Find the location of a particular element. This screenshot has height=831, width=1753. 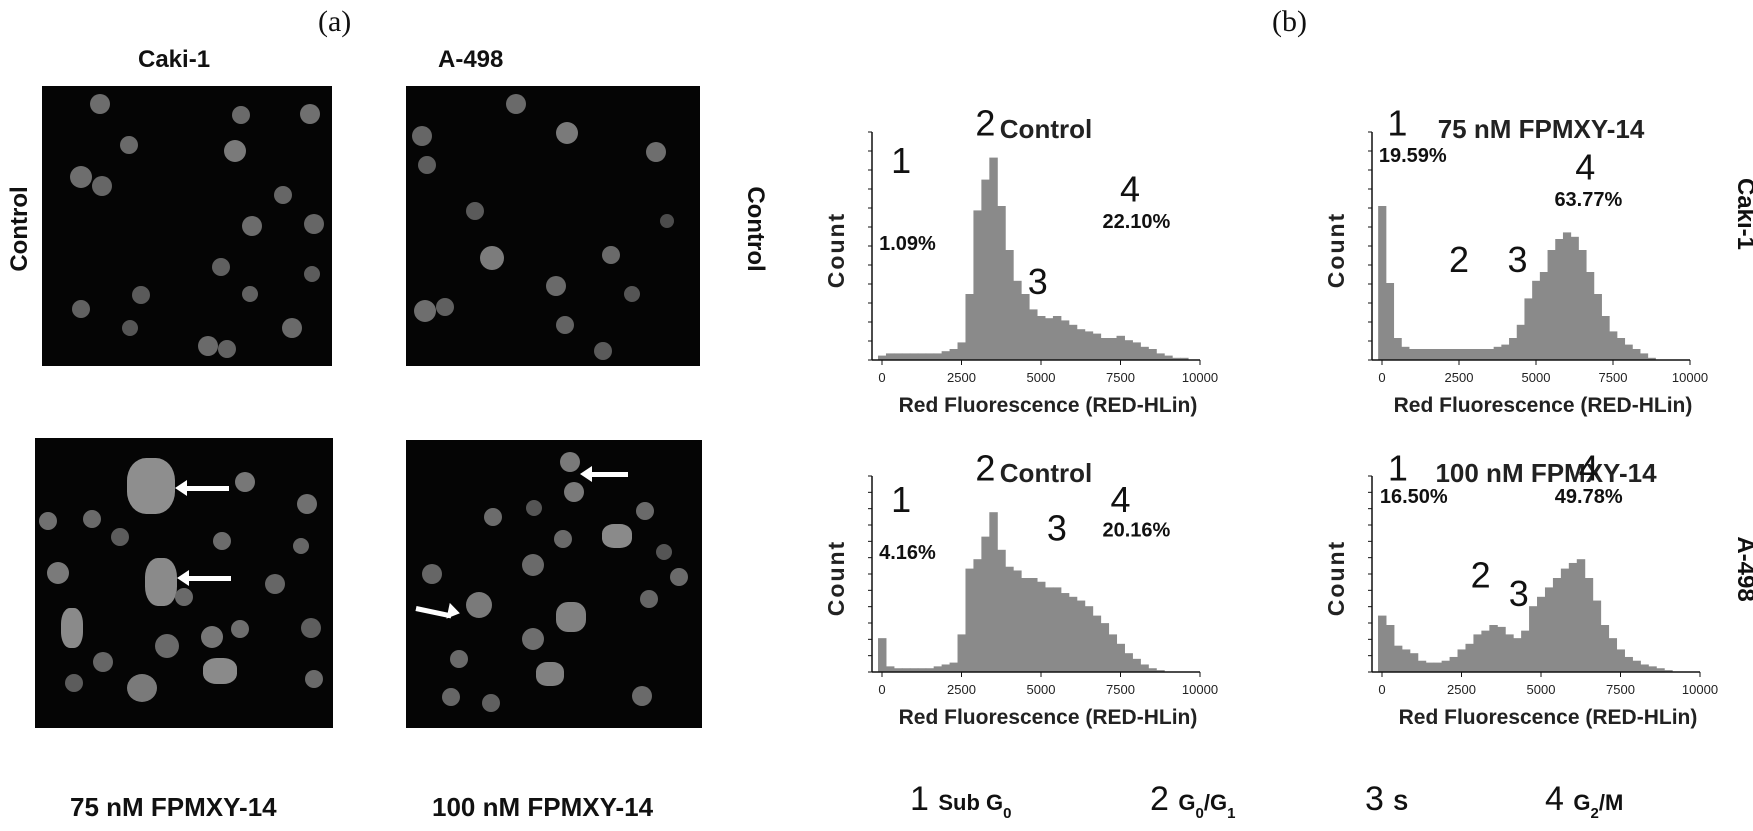

legend-label: G is located at coordinates (1187, 802).